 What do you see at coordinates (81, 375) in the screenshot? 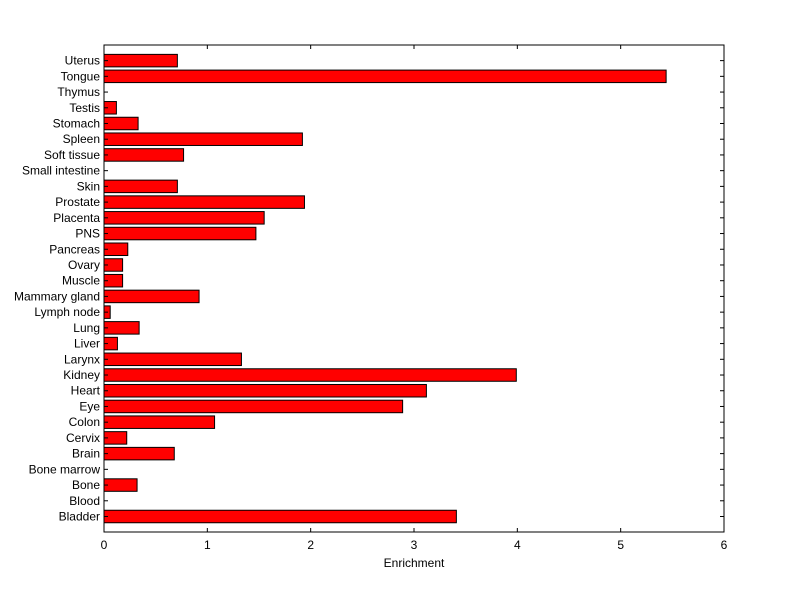
I see `y-tick-label: Kidney` at bounding box center [81, 375].